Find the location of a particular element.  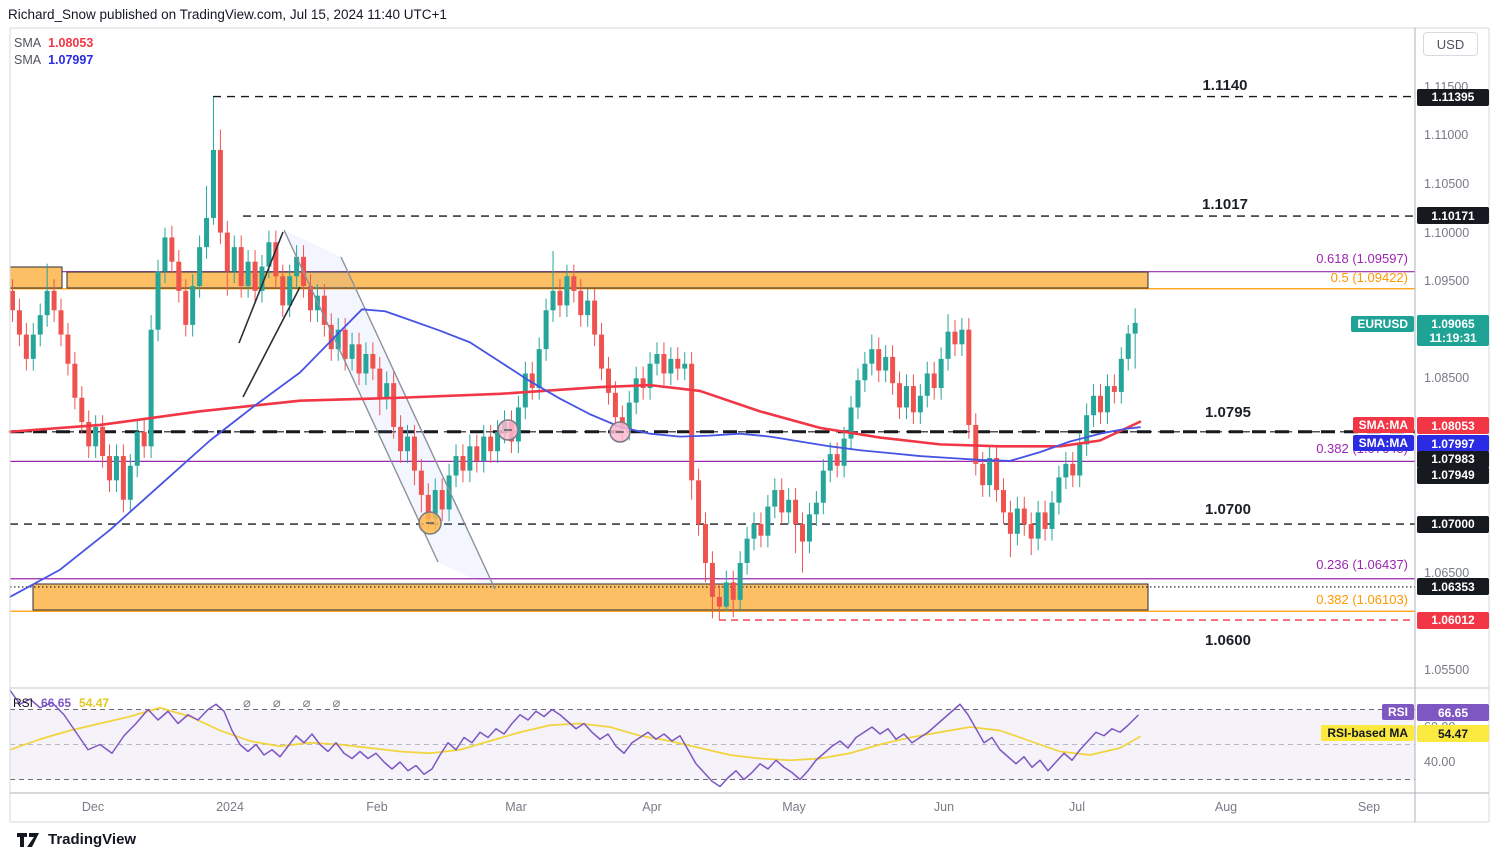

time-axis-label: 2024 is located at coordinates (230, 807).